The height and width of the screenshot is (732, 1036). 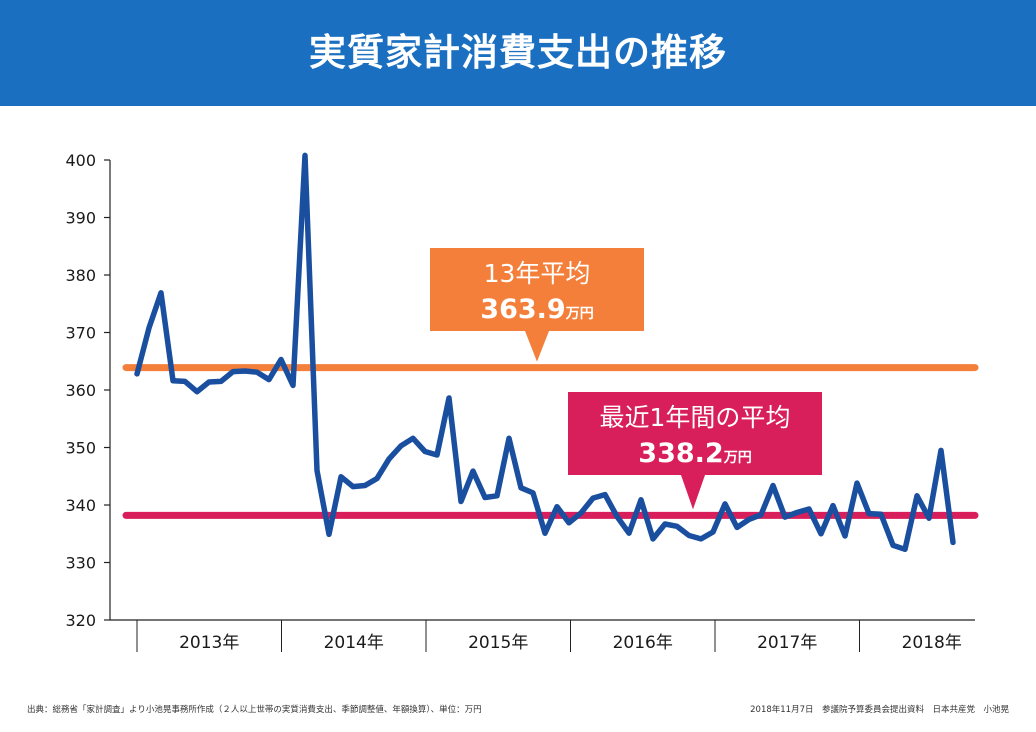 What do you see at coordinates (80, 333) in the screenshot?
I see `y-tick-label: 370` at bounding box center [80, 333].